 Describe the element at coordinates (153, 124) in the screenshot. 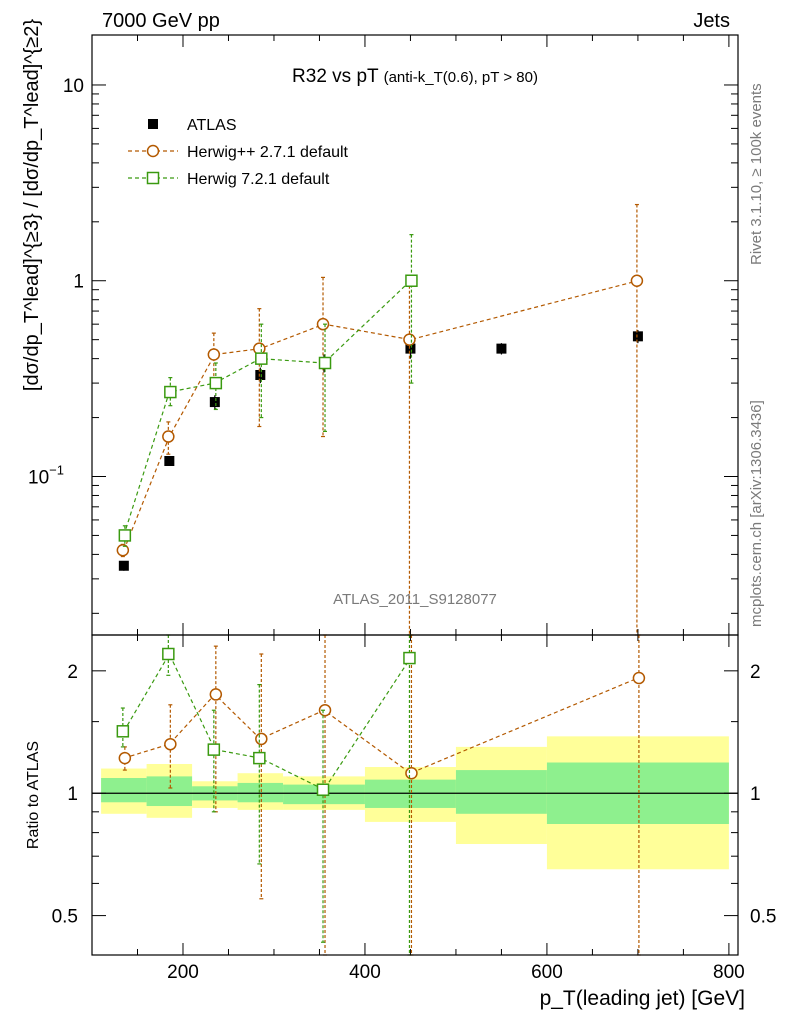

I see `legend-marker-atlas` at that location.